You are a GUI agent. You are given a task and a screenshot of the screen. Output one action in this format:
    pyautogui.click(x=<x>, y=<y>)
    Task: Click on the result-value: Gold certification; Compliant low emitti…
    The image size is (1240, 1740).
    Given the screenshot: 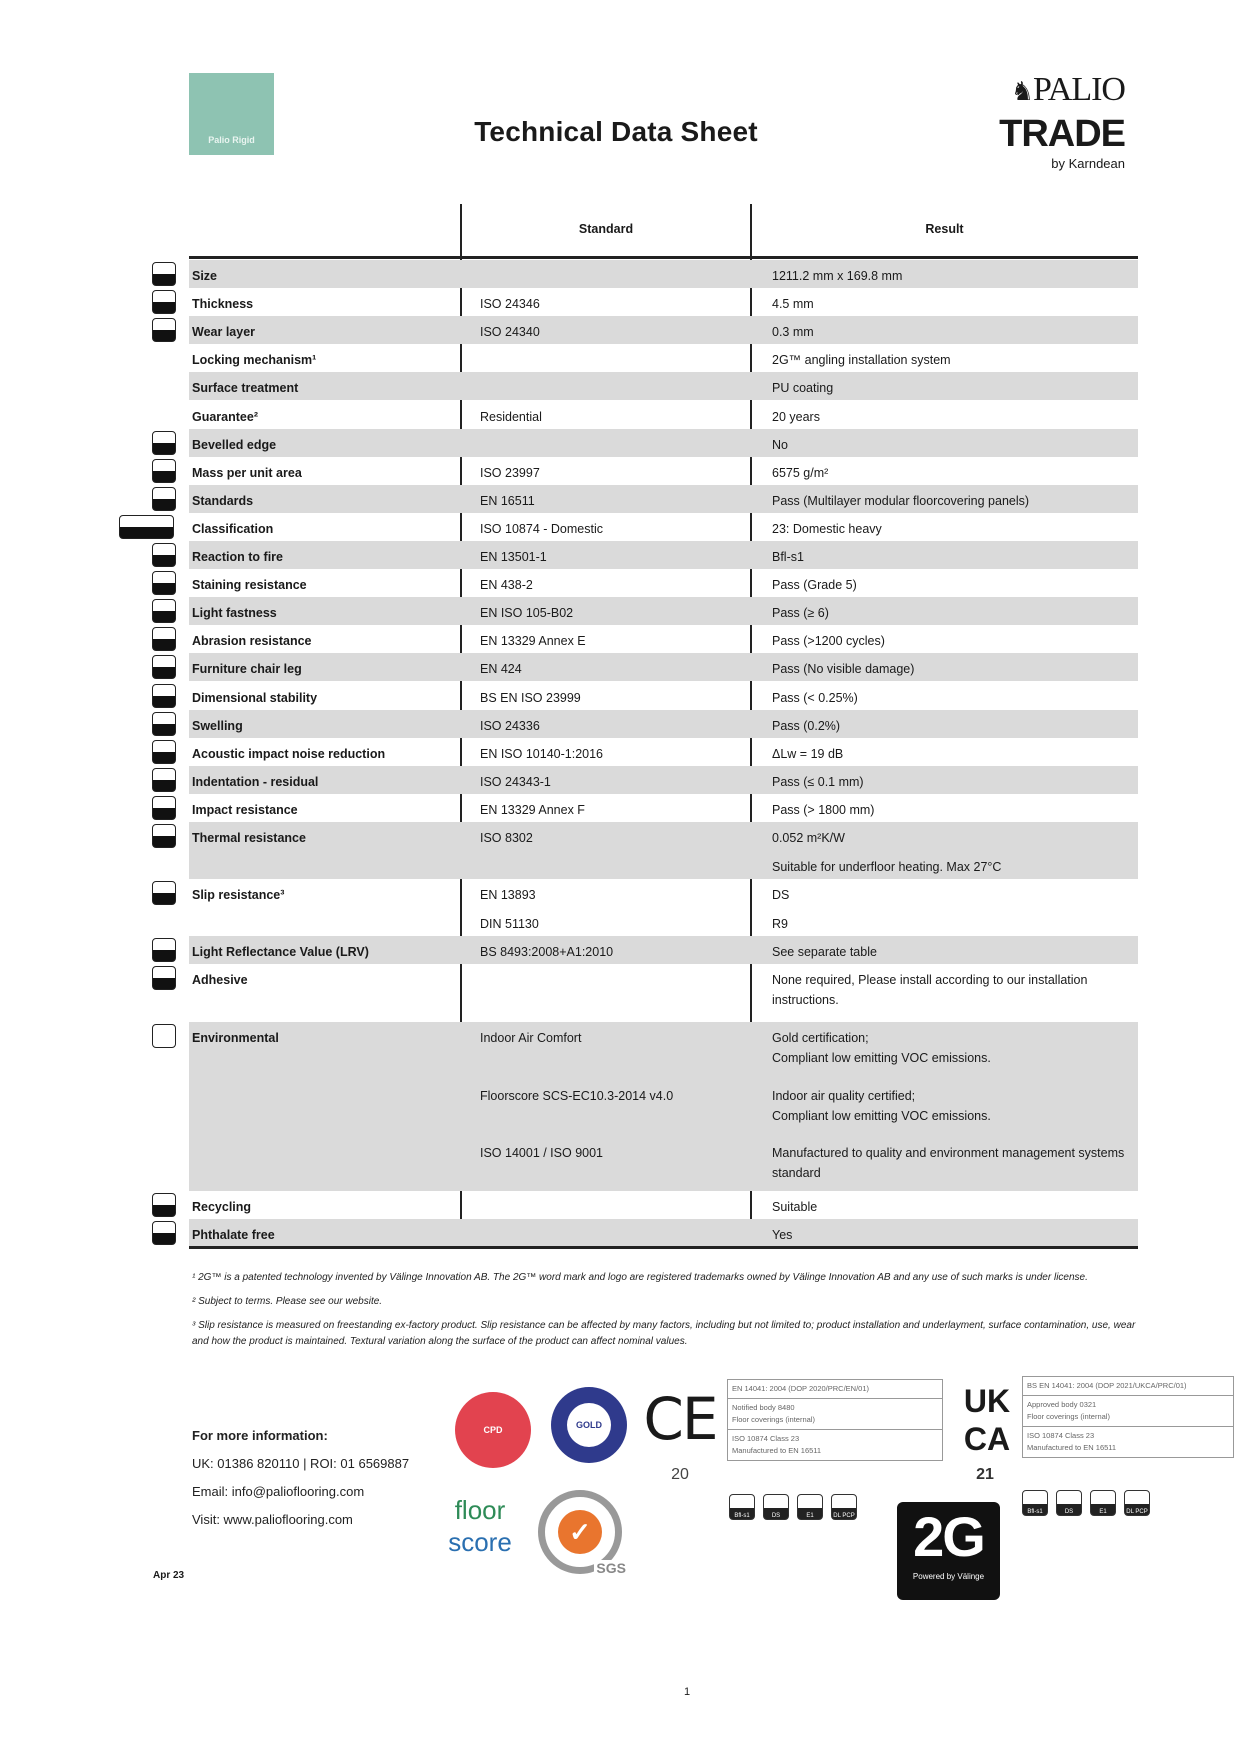 What is the action you would take?
    pyautogui.click(x=881, y=1048)
    